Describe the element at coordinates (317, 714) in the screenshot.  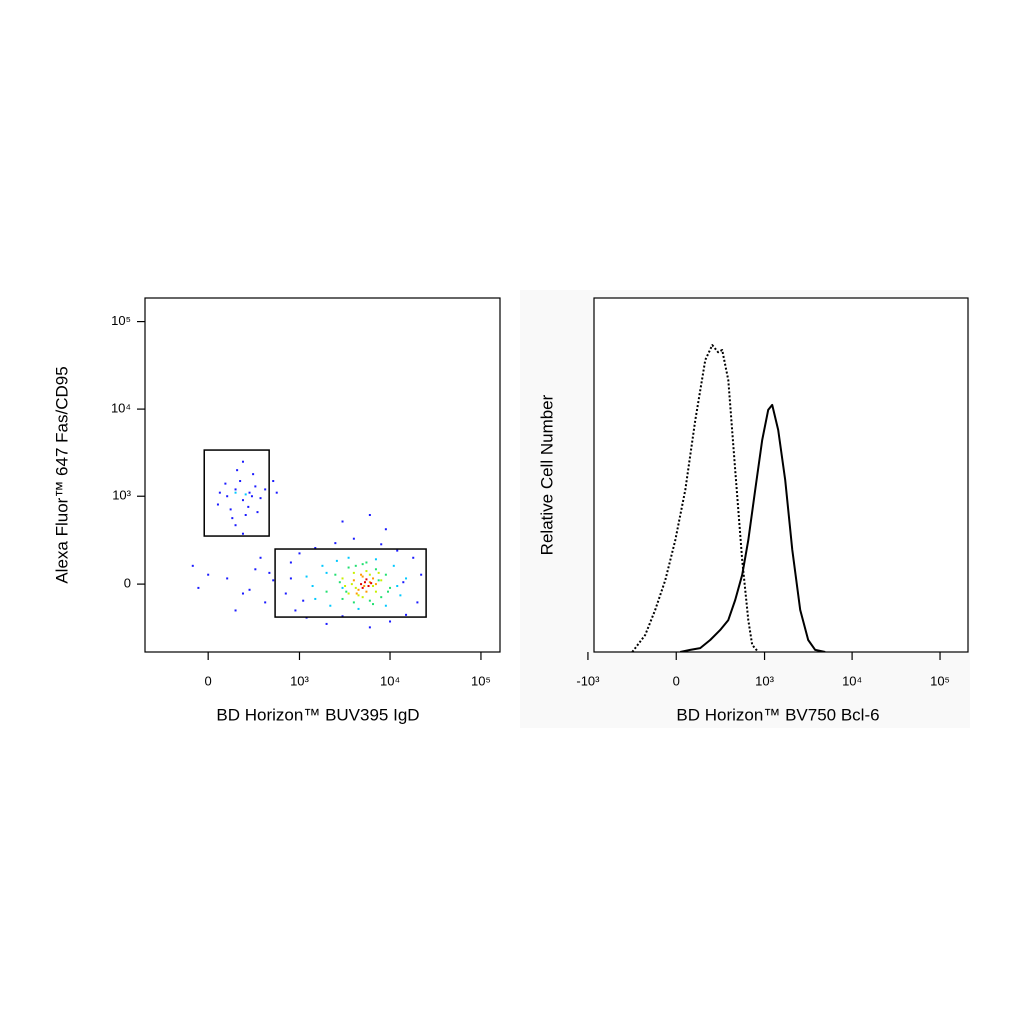
I see `x-axis-title: BD Horizon™ BUV395 IgD` at that location.